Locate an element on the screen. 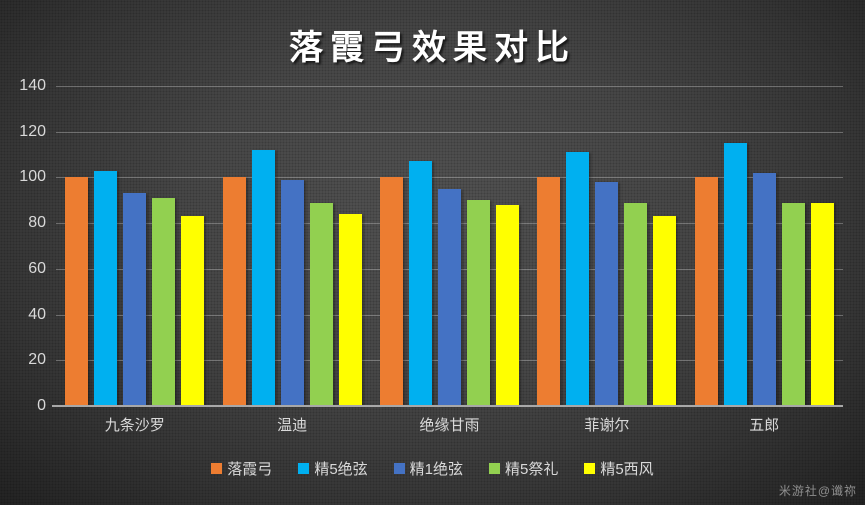  y-tick-label-140: 140 is located at coordinates (32, 85).